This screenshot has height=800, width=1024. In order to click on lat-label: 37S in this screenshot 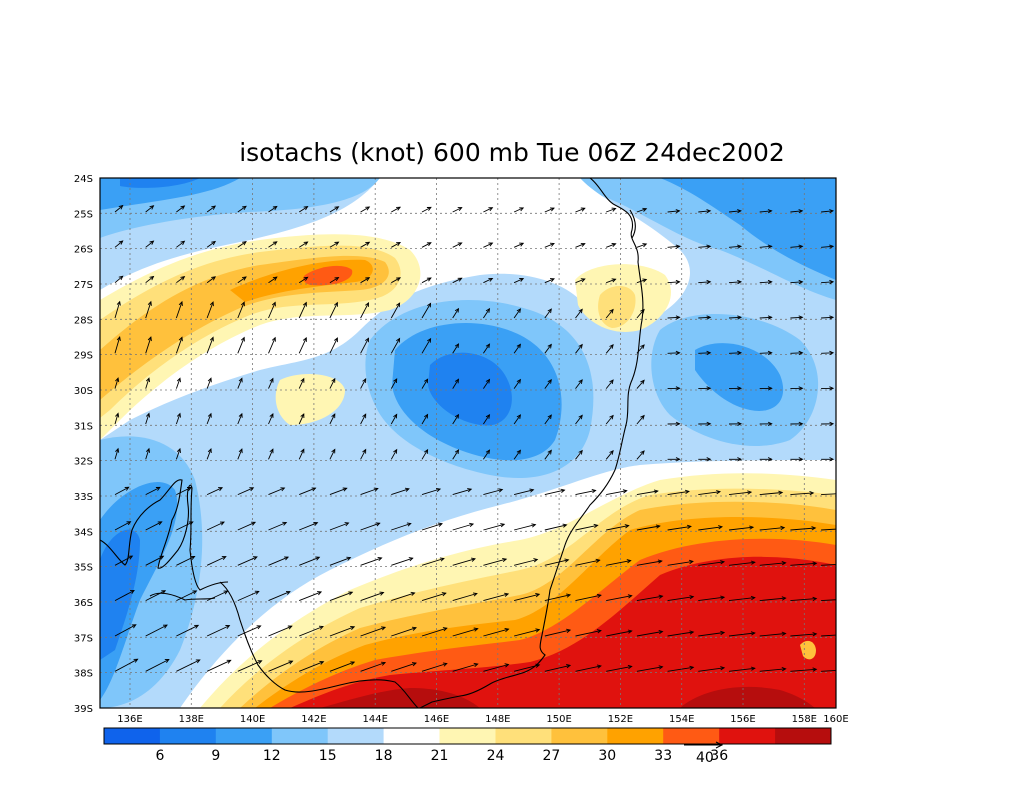, I will do `click(83, 638)`.